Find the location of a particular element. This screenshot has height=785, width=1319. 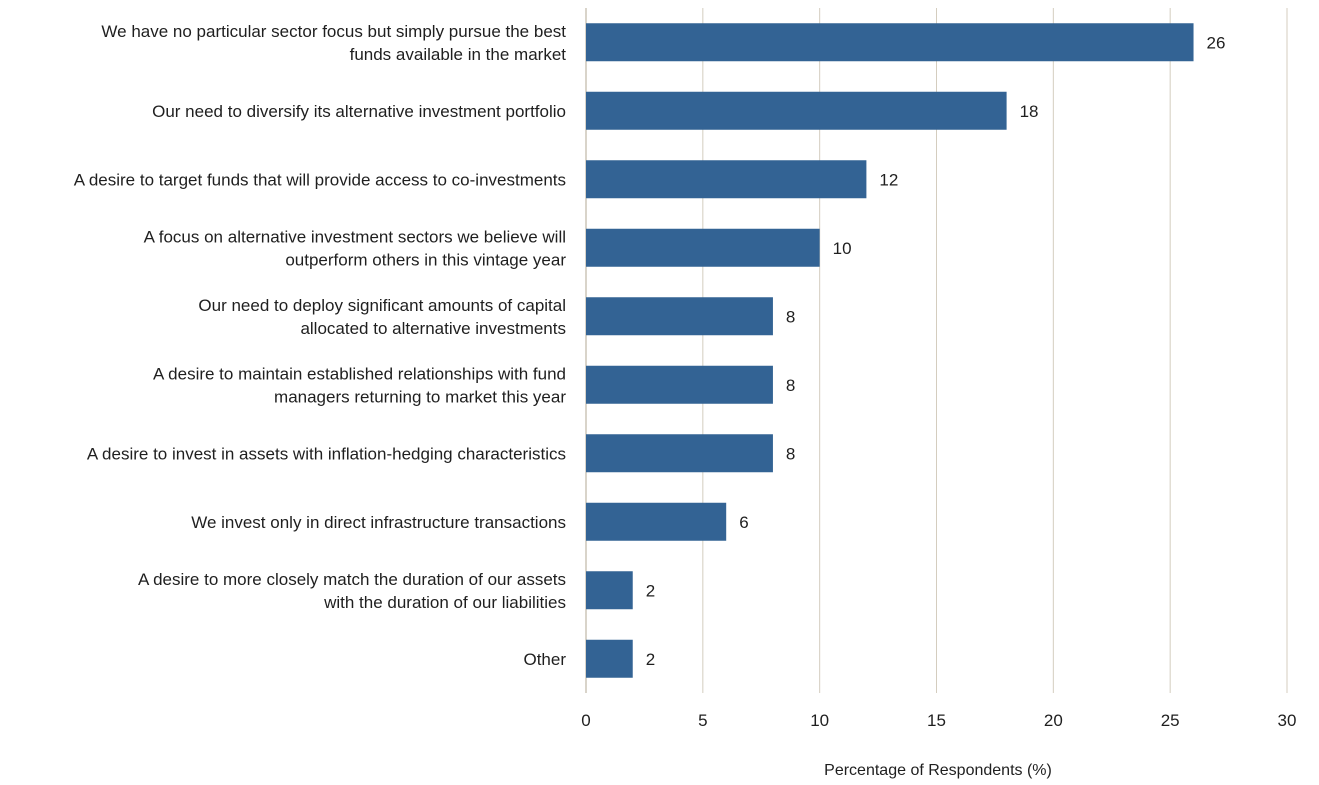

category-label-line: outperform others in this vintage year is located at coordinates (425, 259).